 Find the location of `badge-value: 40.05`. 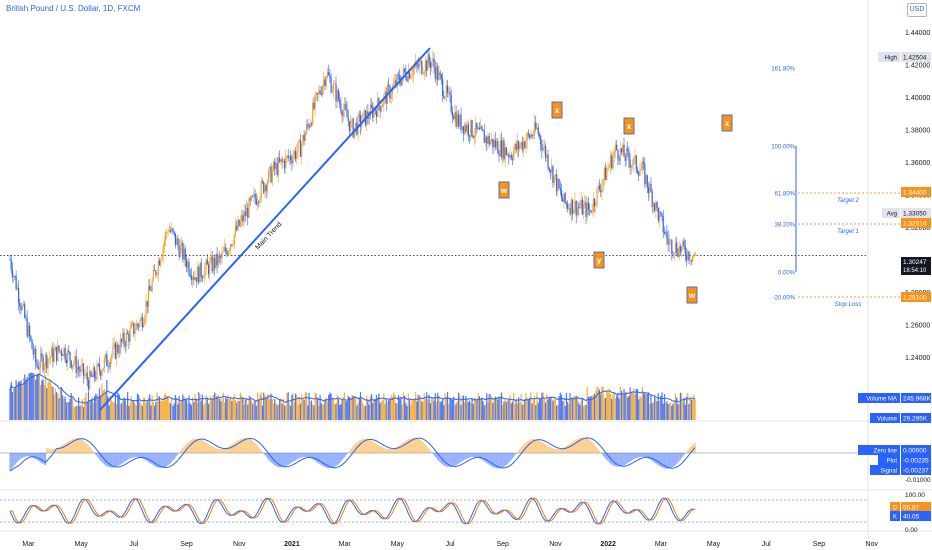

badge-value: 40.05 is located at coordinates (911, 517).